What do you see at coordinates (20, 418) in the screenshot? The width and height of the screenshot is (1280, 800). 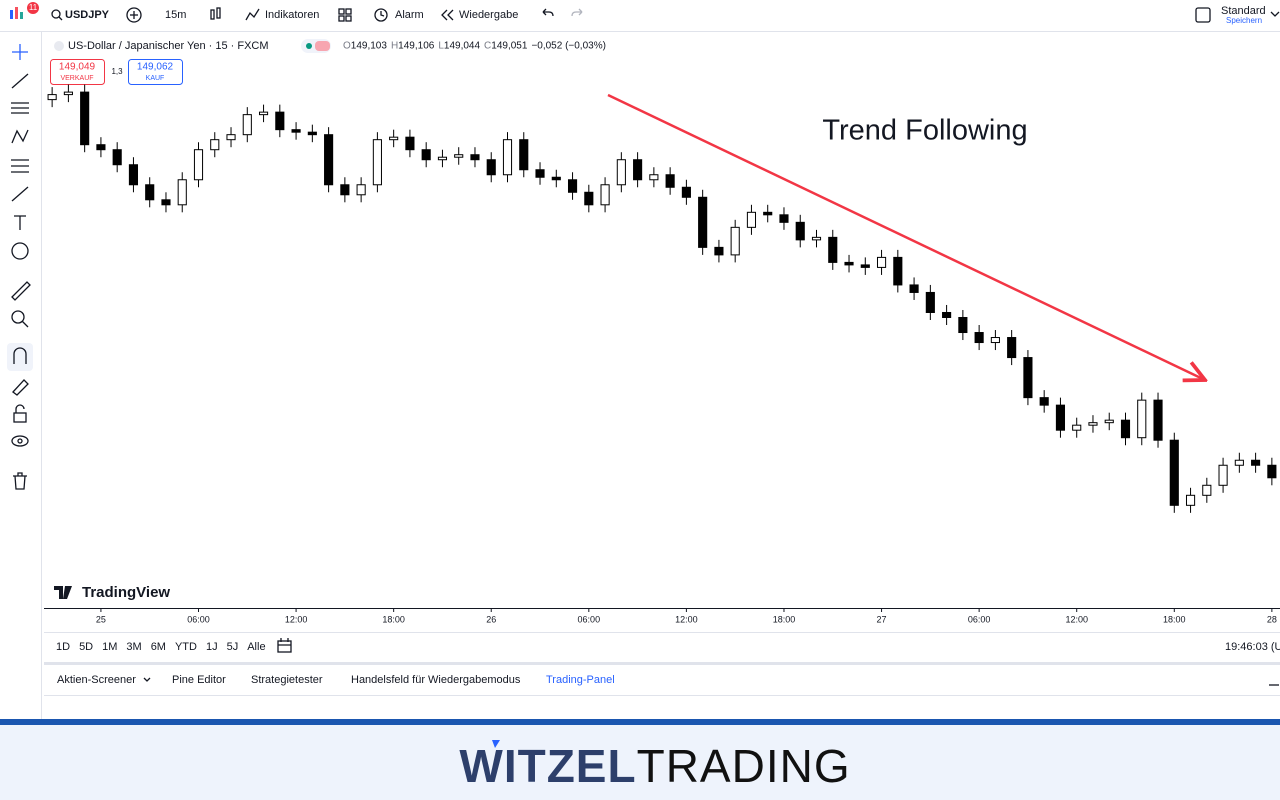 I see `side-tools` at bounding box center [20, 418].